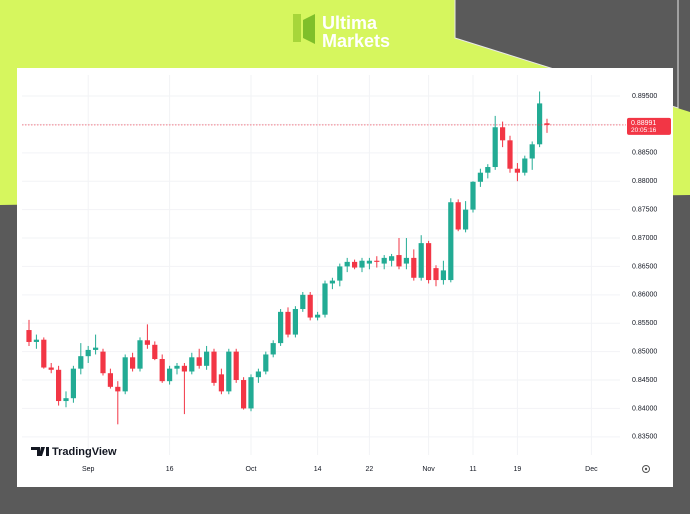  What do you see at coordinates (40, 451) in the screenshot?
I see `watermark-icon` at bounding box center [40, 451].